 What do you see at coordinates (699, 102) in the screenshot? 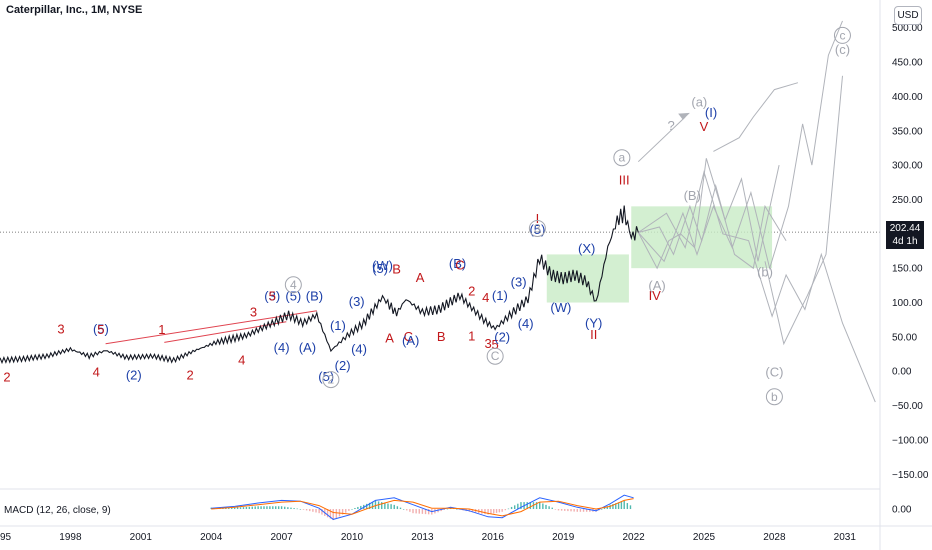
I see `wave-label: (a)` at bounding box center [699, 102].